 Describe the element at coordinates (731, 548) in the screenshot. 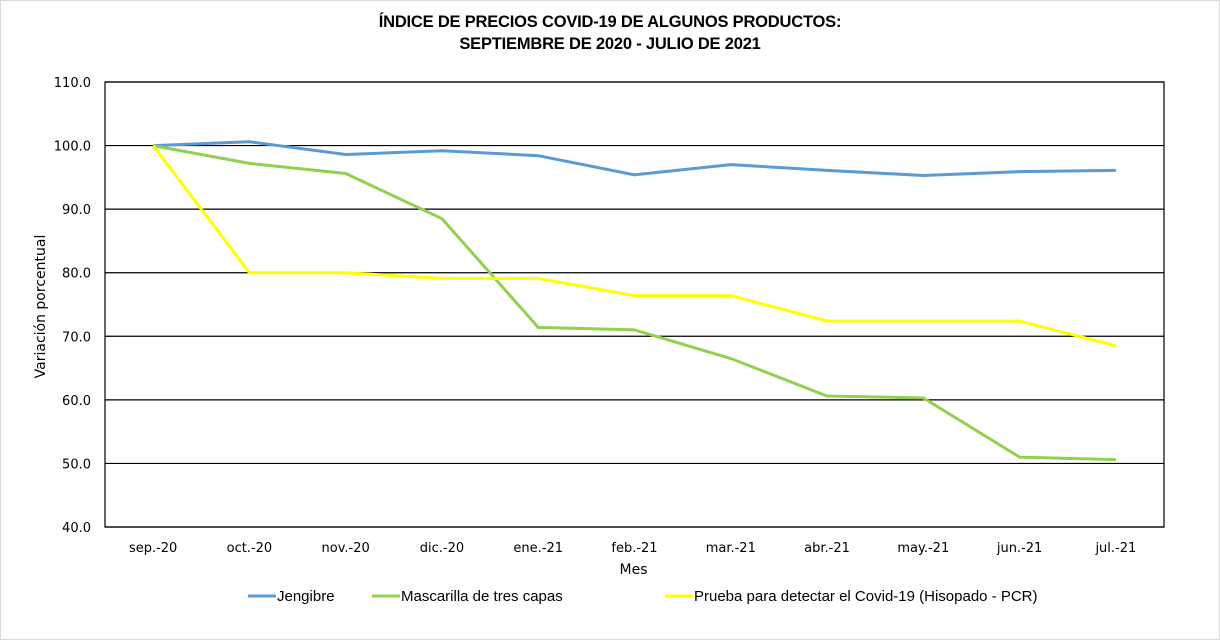

I see `x-tick-label: mar.-21` at that location.